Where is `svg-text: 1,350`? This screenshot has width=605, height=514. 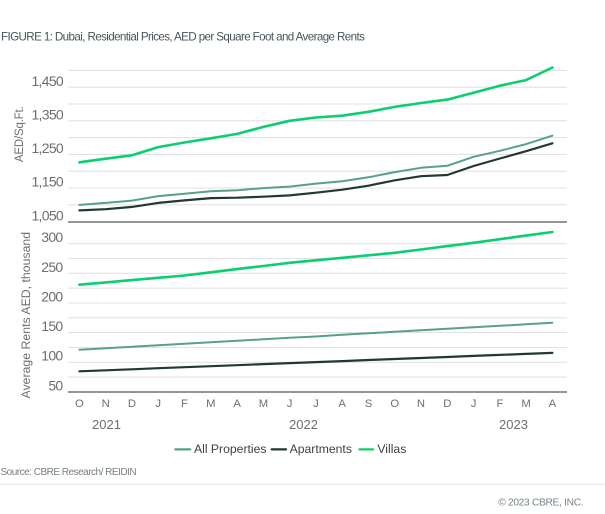 svg-text: 1,350 is located at coordinates (47, 115).